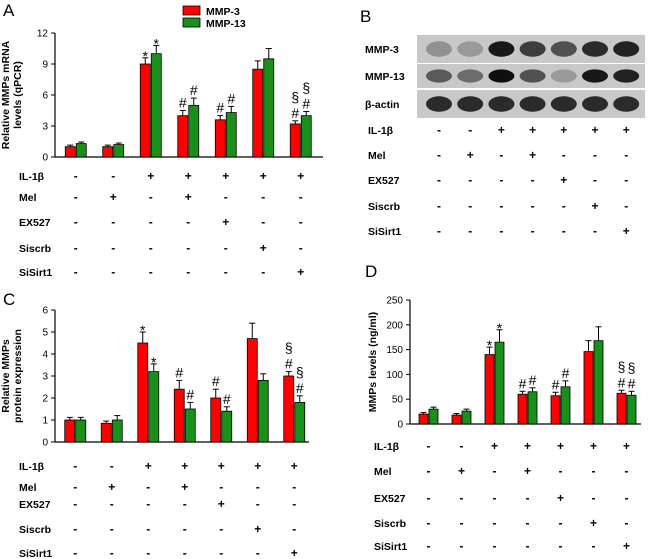 The image size is (650, 559). I want to click on legend-label-mmp-13: MMP-13, so click(226, 24).